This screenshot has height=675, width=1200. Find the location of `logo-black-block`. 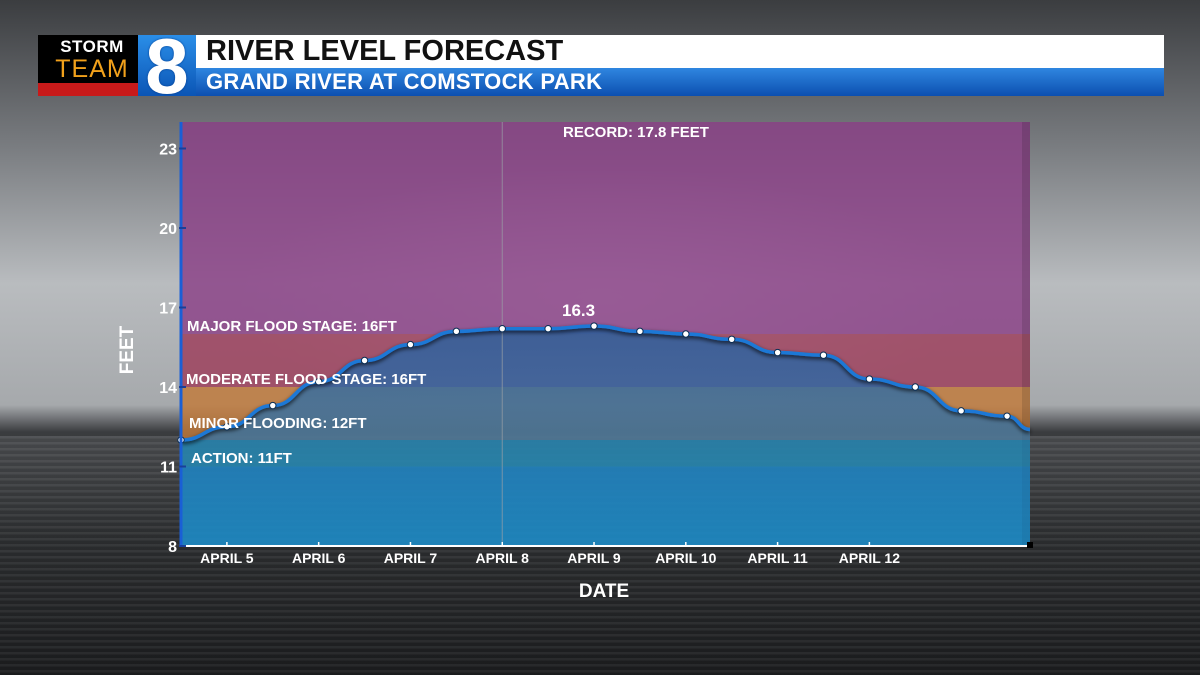

logo-black-block is located at coordinates (90, 59).